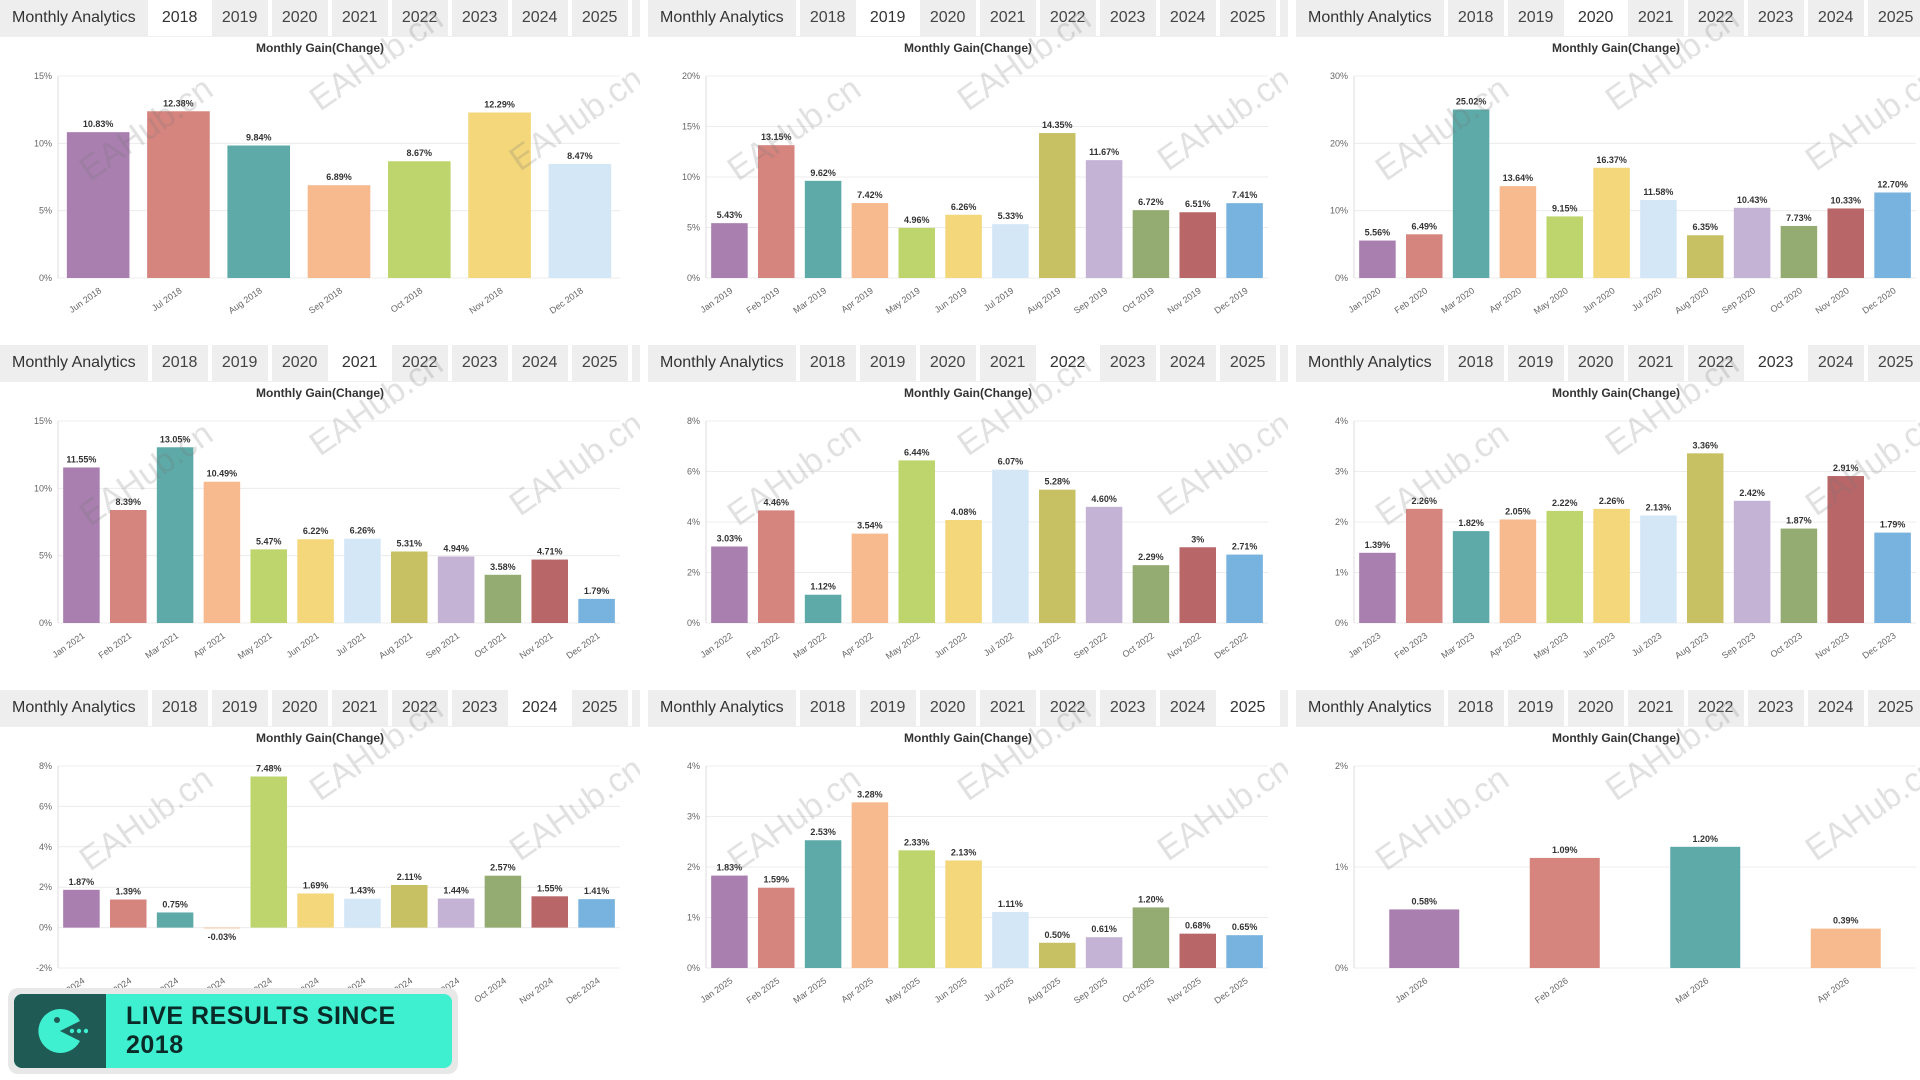 The width and height of the screenshot is (1920, 1080). What do you see at coordinates (1341, 573) in the screenshot?
I see `y-tick-label: 1%` at bounding box center [1341, 573].